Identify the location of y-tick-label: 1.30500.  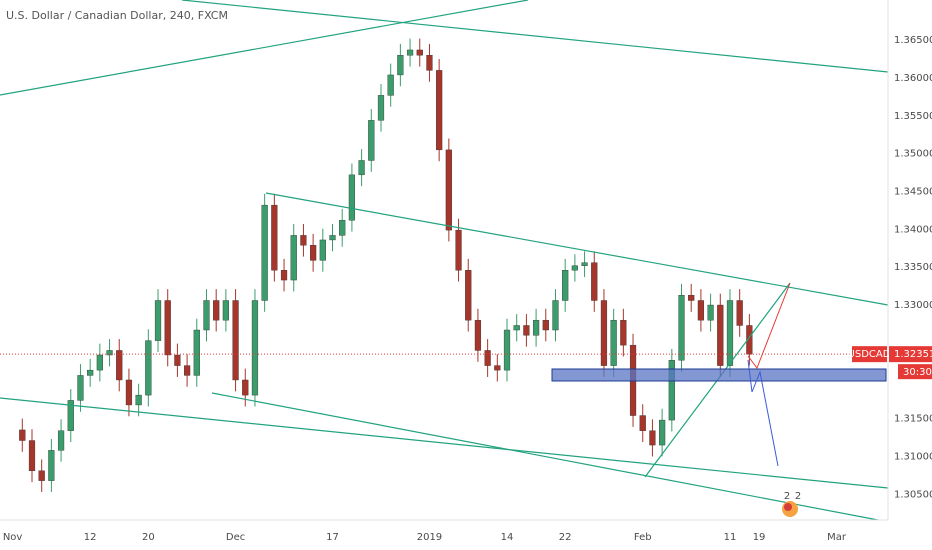
(913, 494).